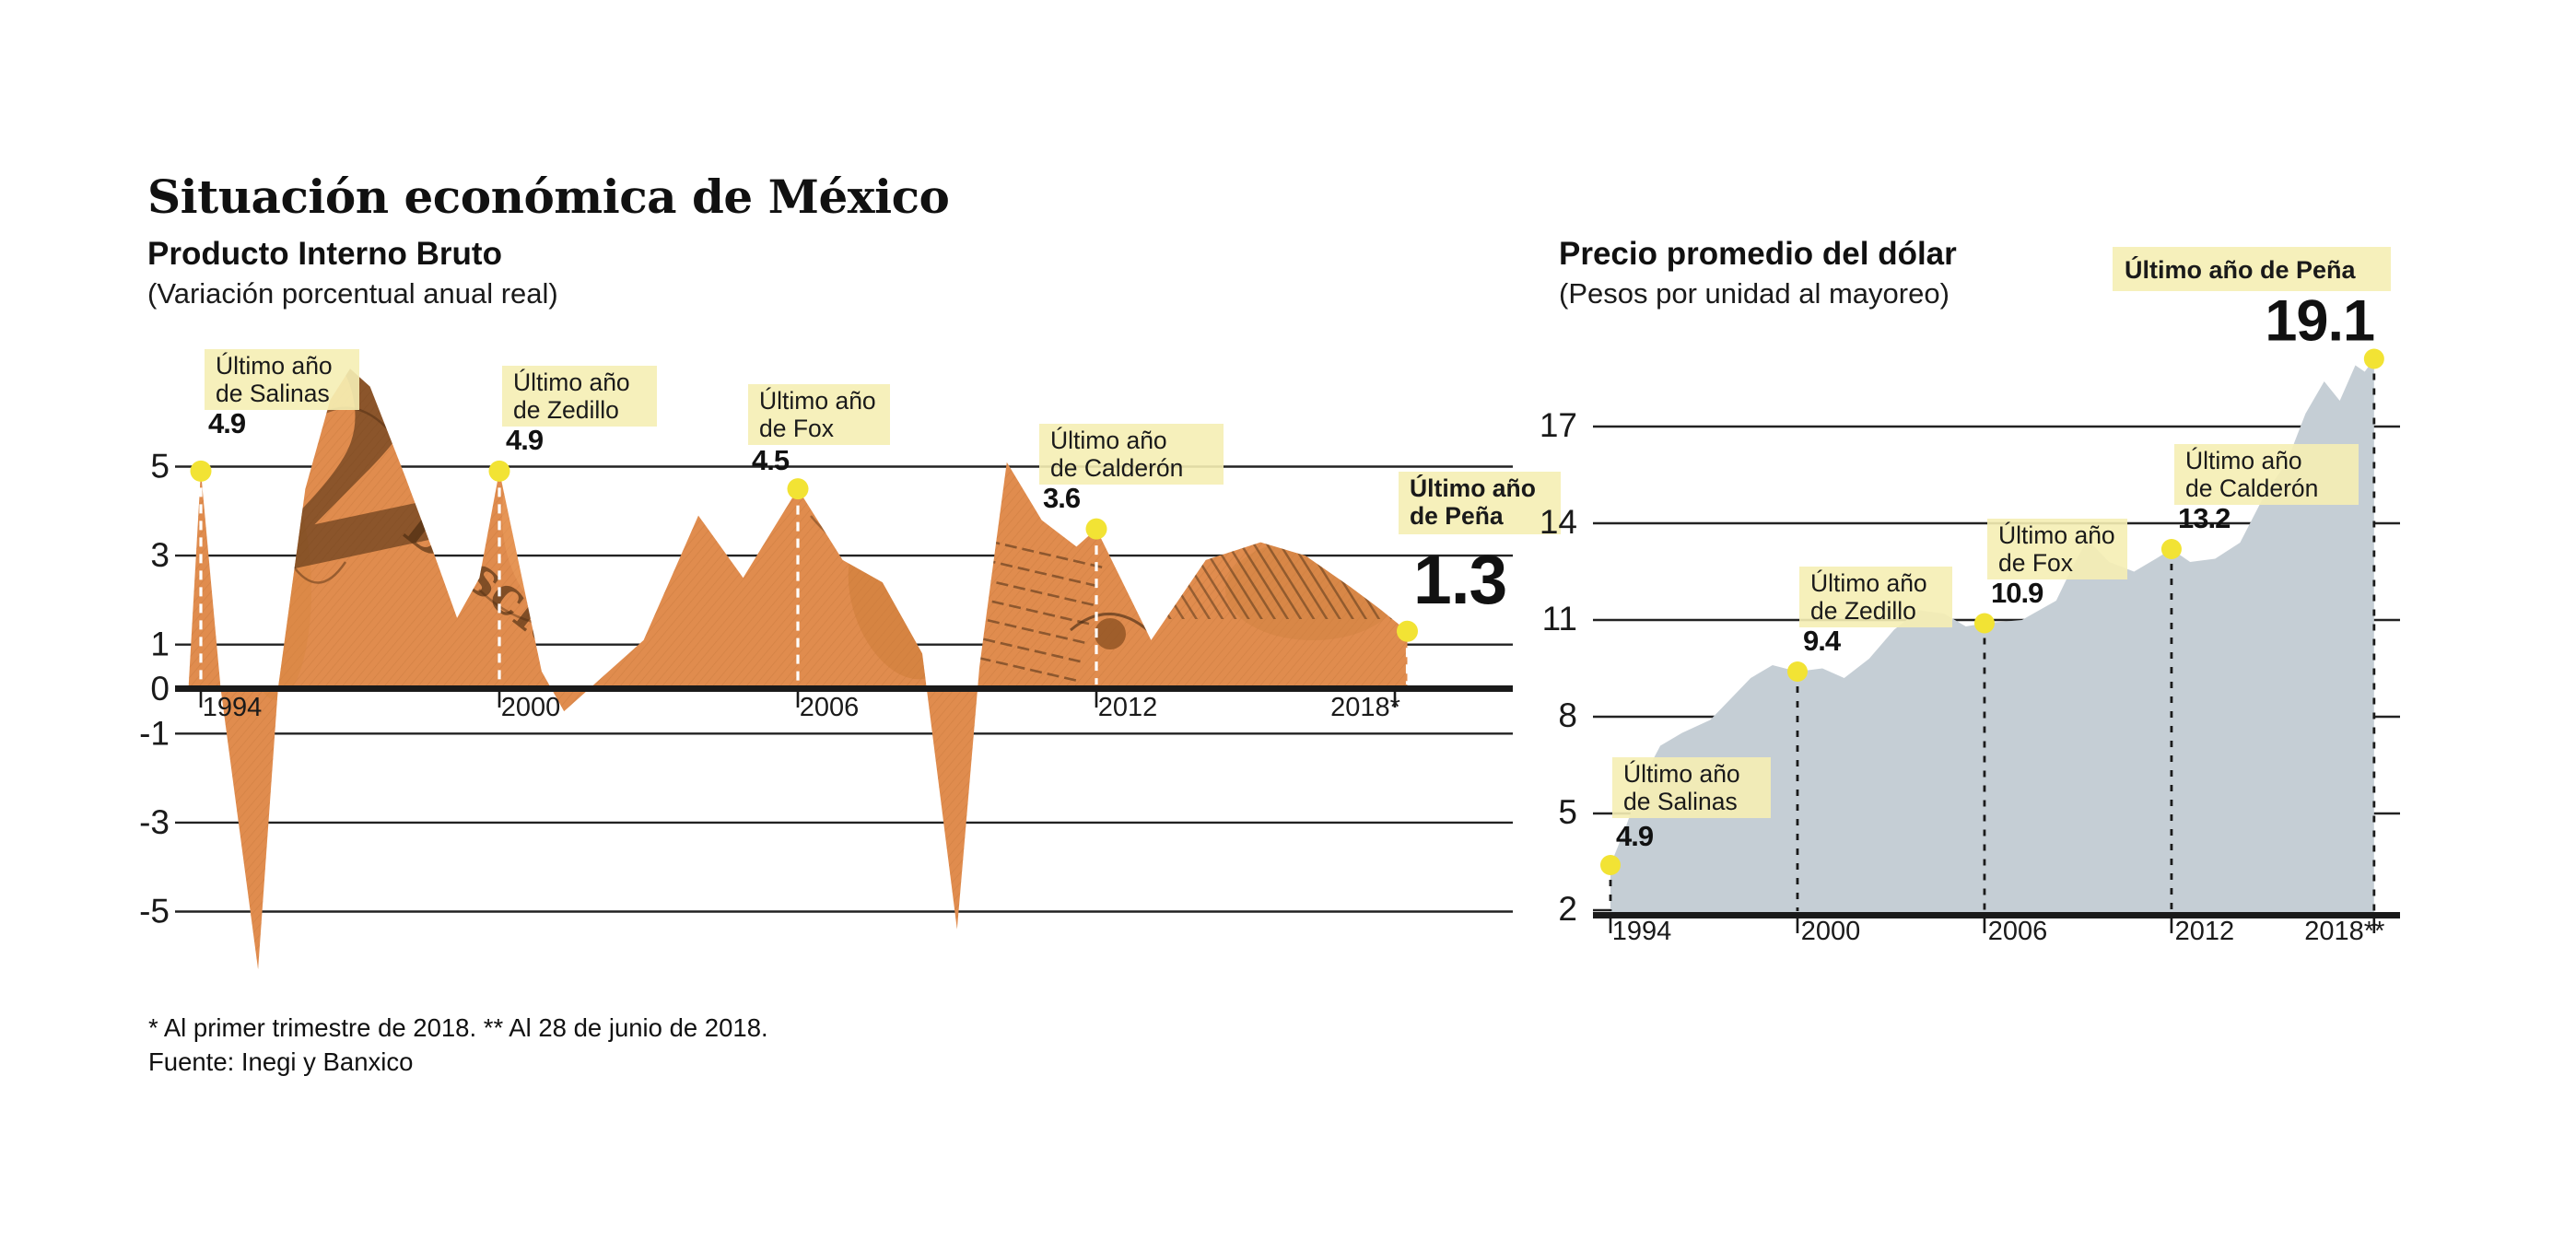 This screenshot has width=2576, height=1240. Describe the element at coordinates (1457, 516) in the screenshot. I see `gdp-note-label-line2: de Peña` at that location.